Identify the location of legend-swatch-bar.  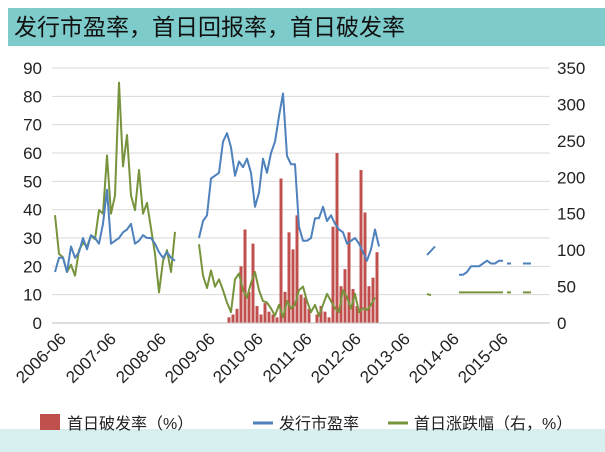
(50, 422).